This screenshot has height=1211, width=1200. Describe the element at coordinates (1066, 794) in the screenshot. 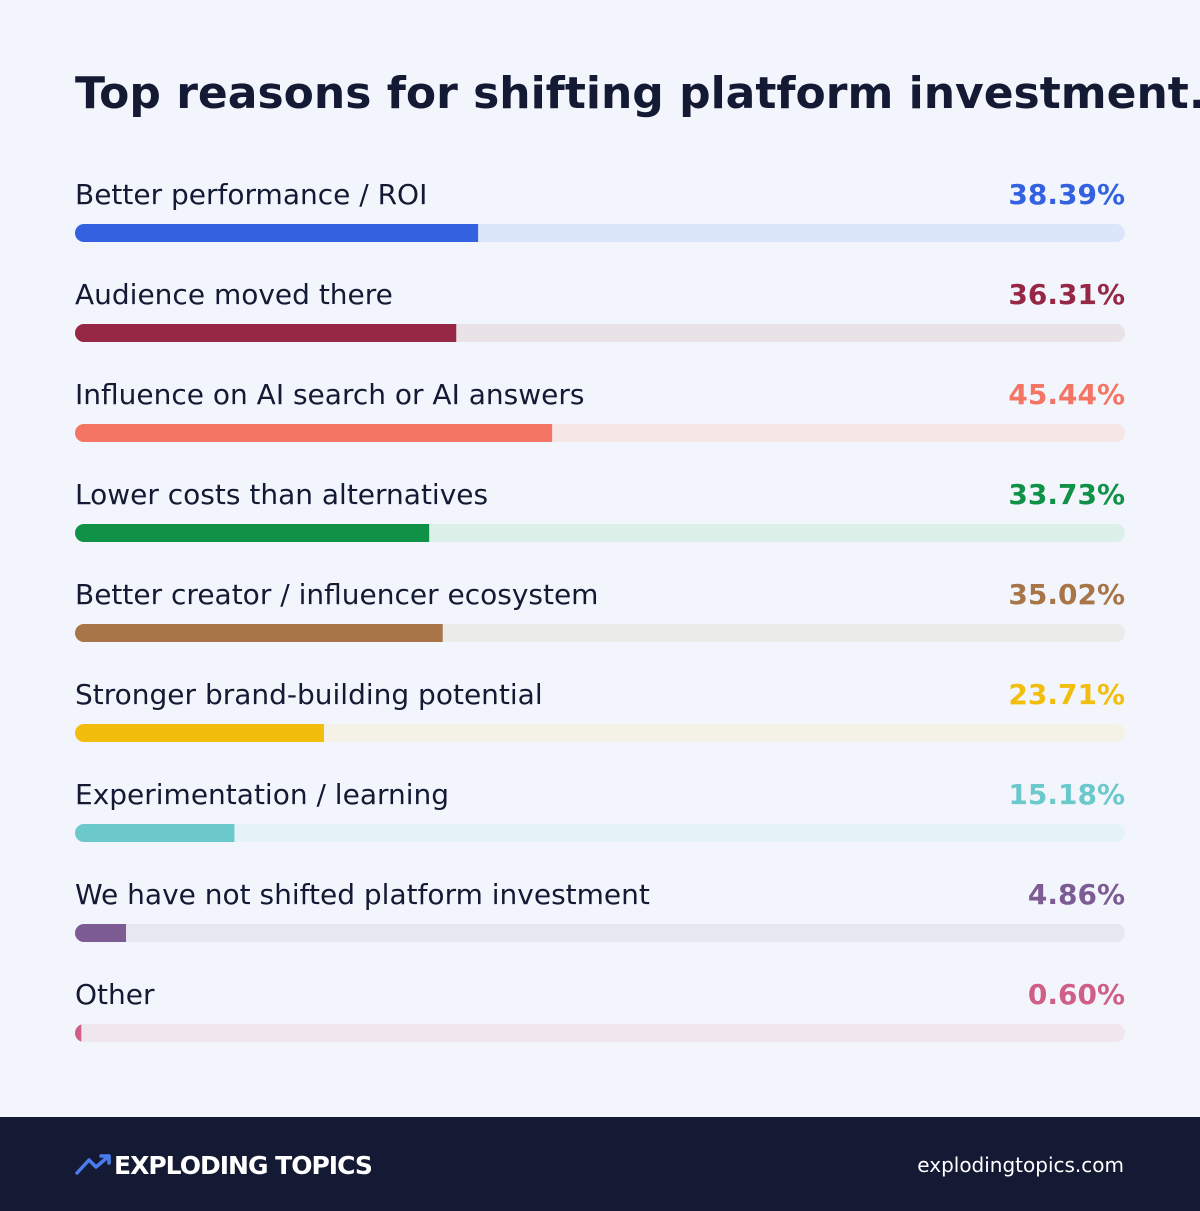

I see `value-label: 15.18%` at that location.